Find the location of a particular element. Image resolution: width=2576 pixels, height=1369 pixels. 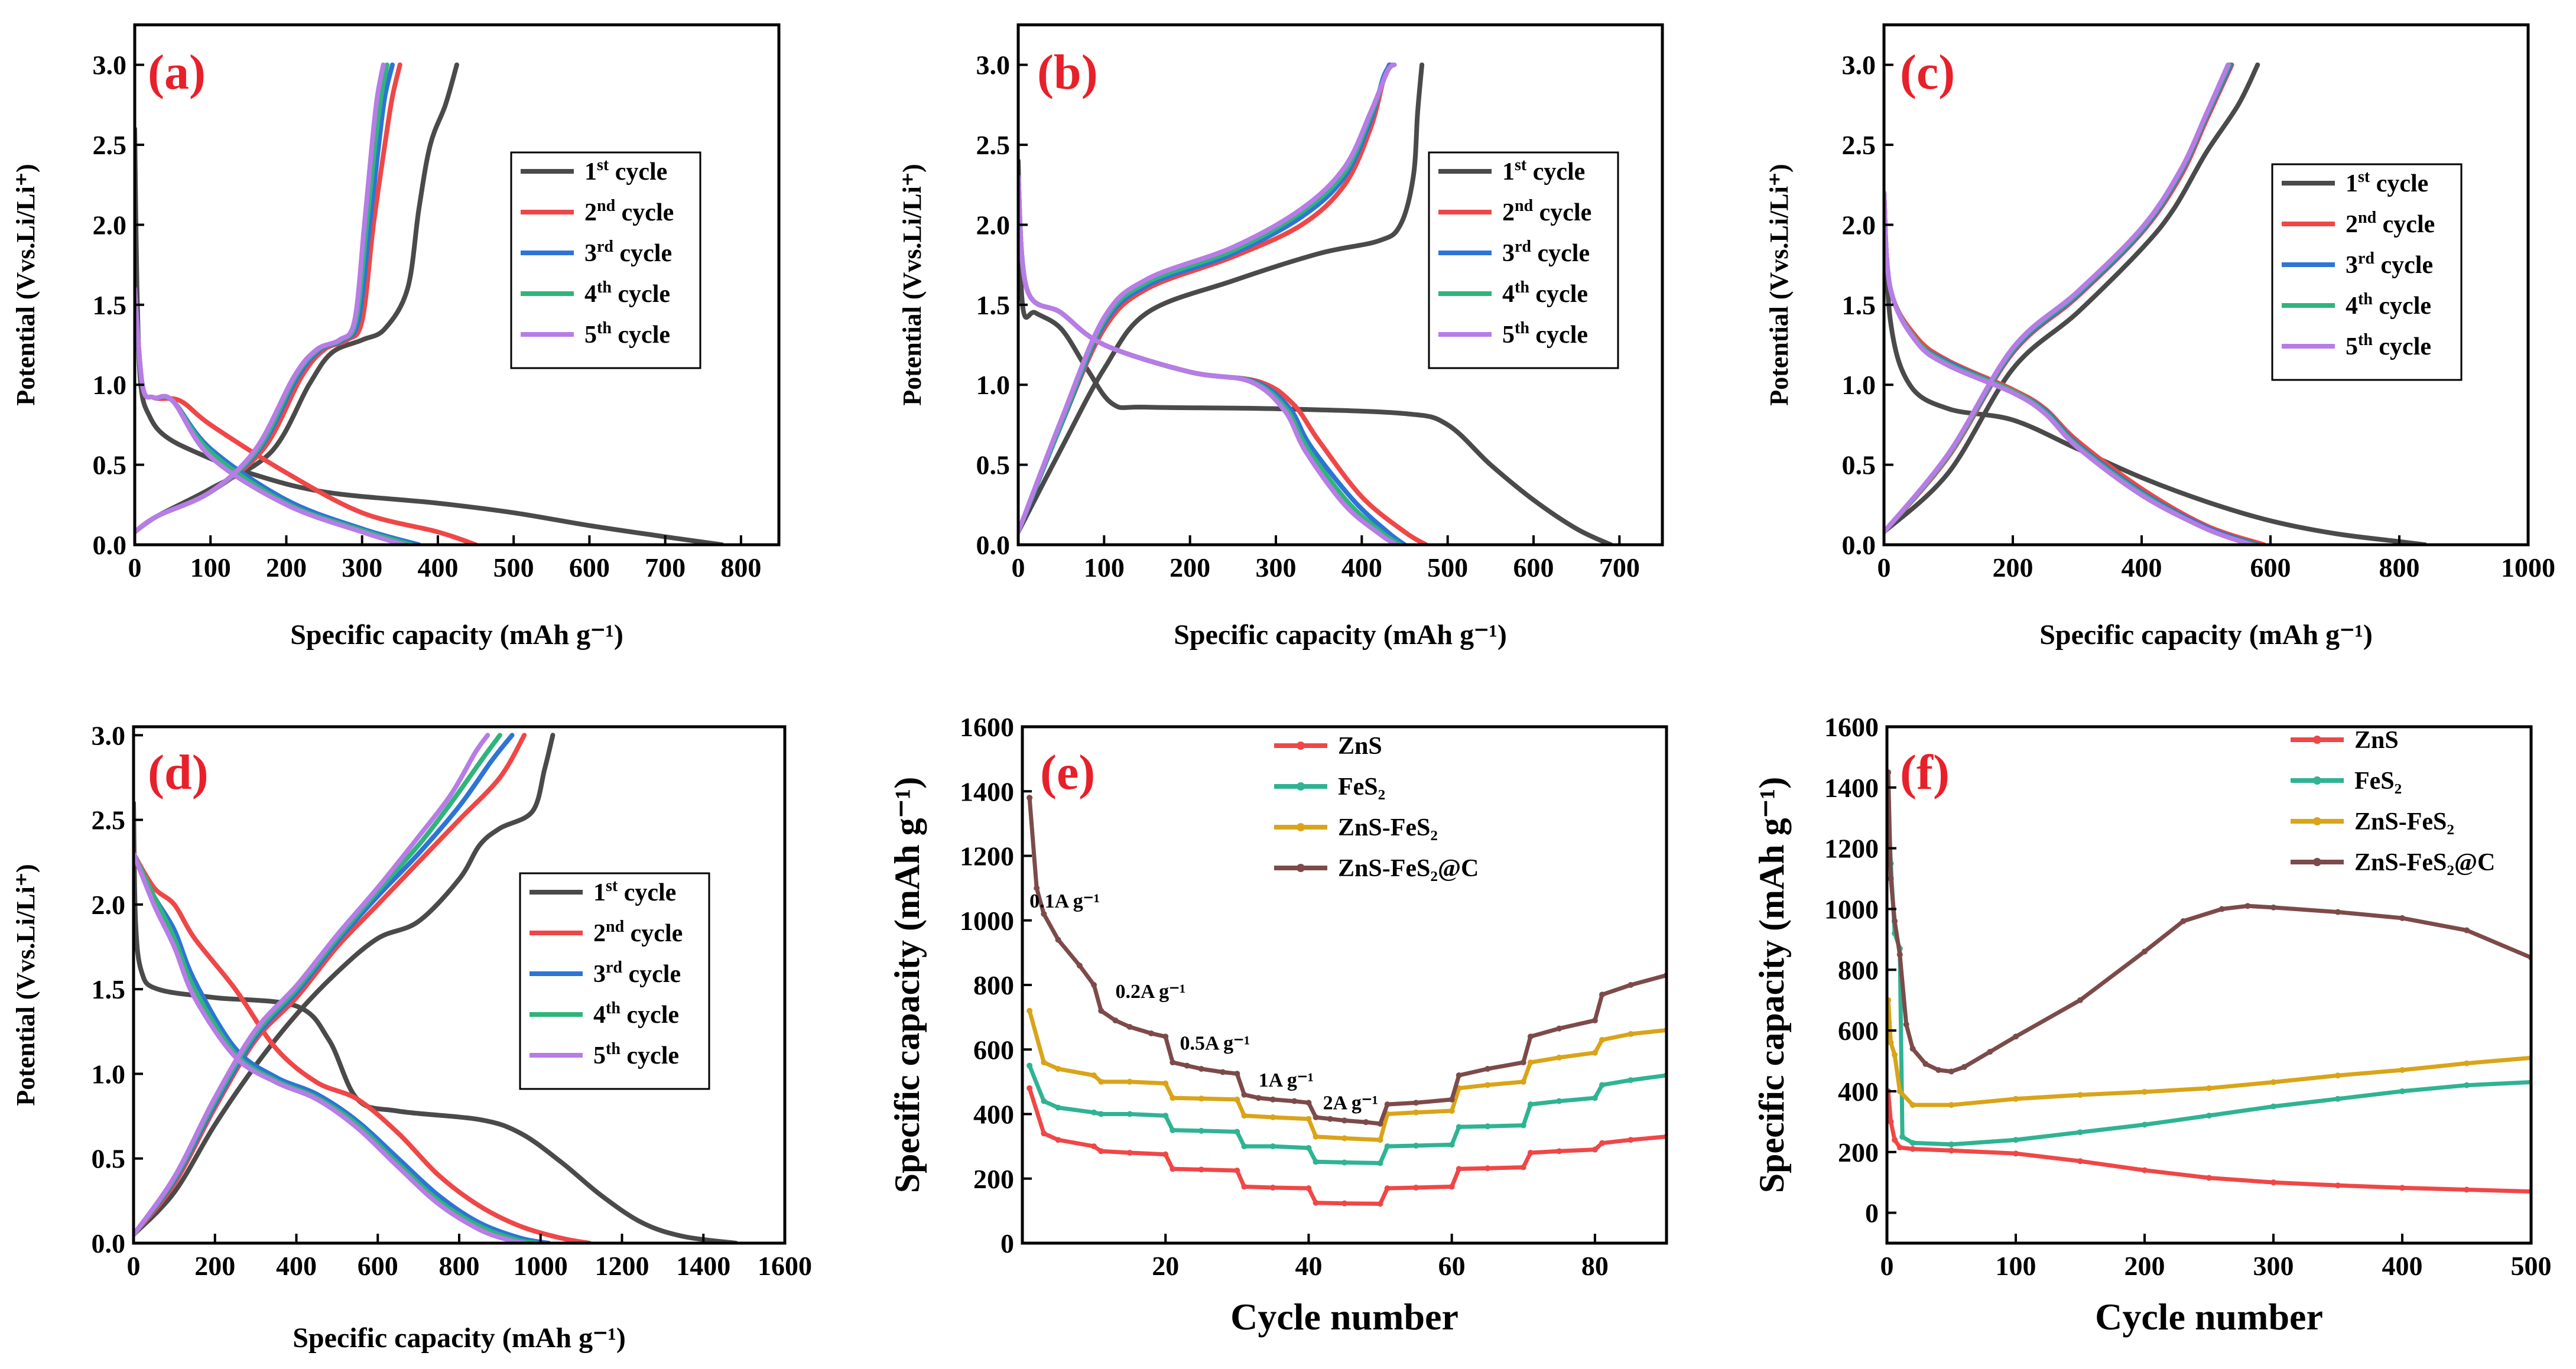

x-tick-label-b-2: 200 is located at coordinates (1190, 567).